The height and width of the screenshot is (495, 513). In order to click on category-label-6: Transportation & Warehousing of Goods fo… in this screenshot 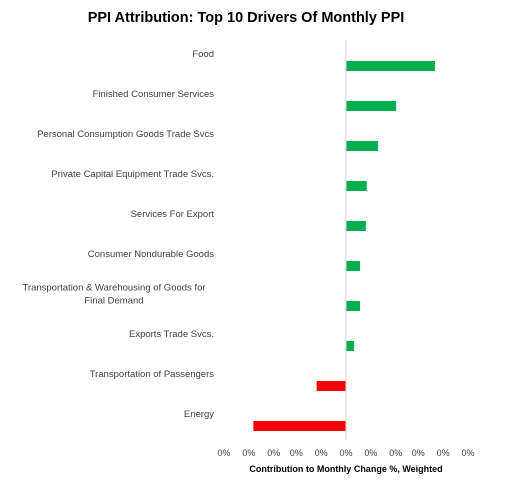, I will do `click(113, 295)`.